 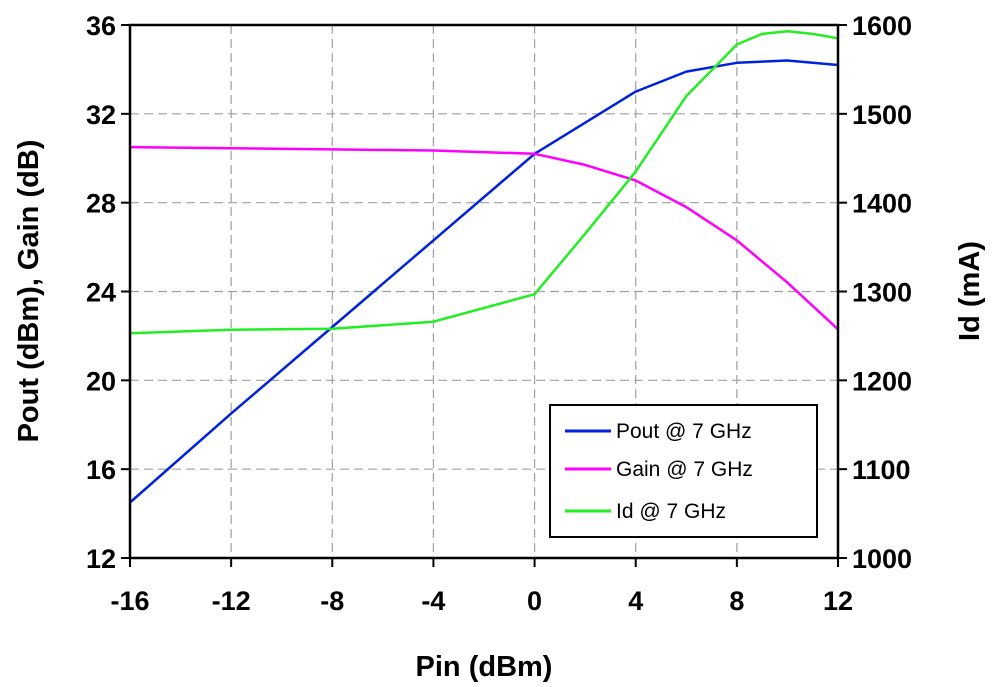 I want to click on legend-label-id: Id @ 7 GHz, so click(x=671, y=511).